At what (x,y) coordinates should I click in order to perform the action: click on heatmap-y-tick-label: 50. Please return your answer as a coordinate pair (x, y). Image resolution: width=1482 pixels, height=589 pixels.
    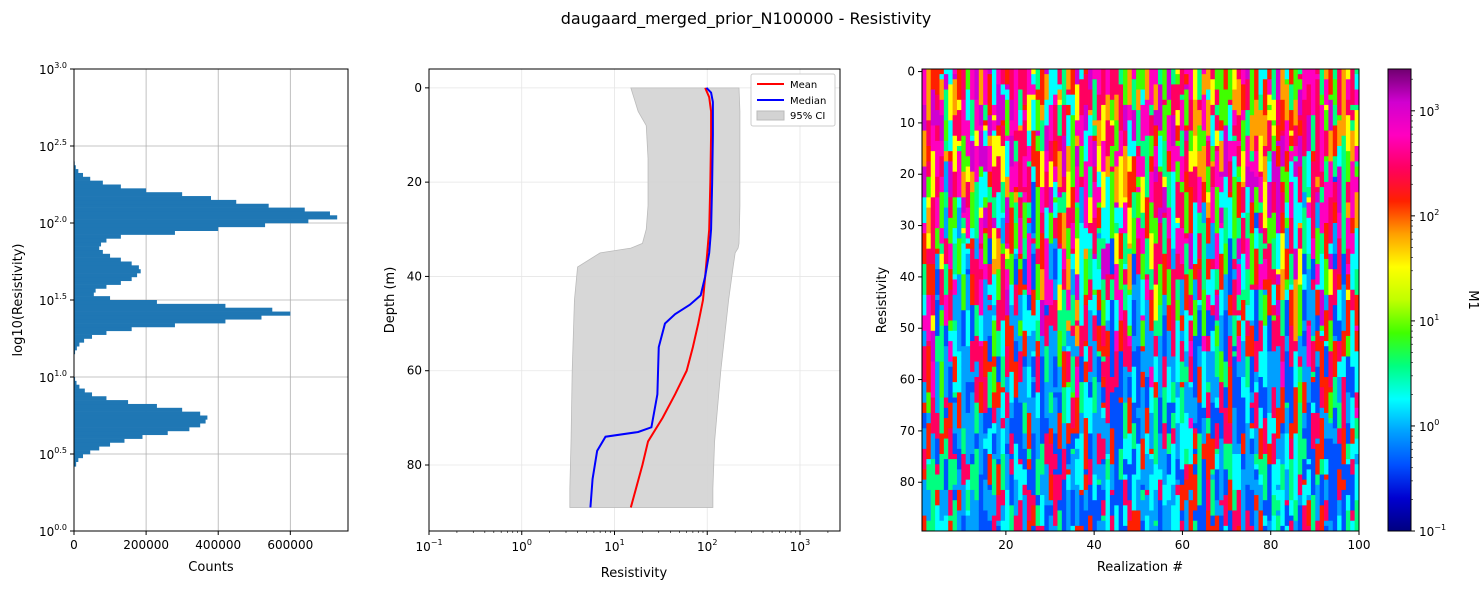
    Looking at the image, I should click on (907, 328).